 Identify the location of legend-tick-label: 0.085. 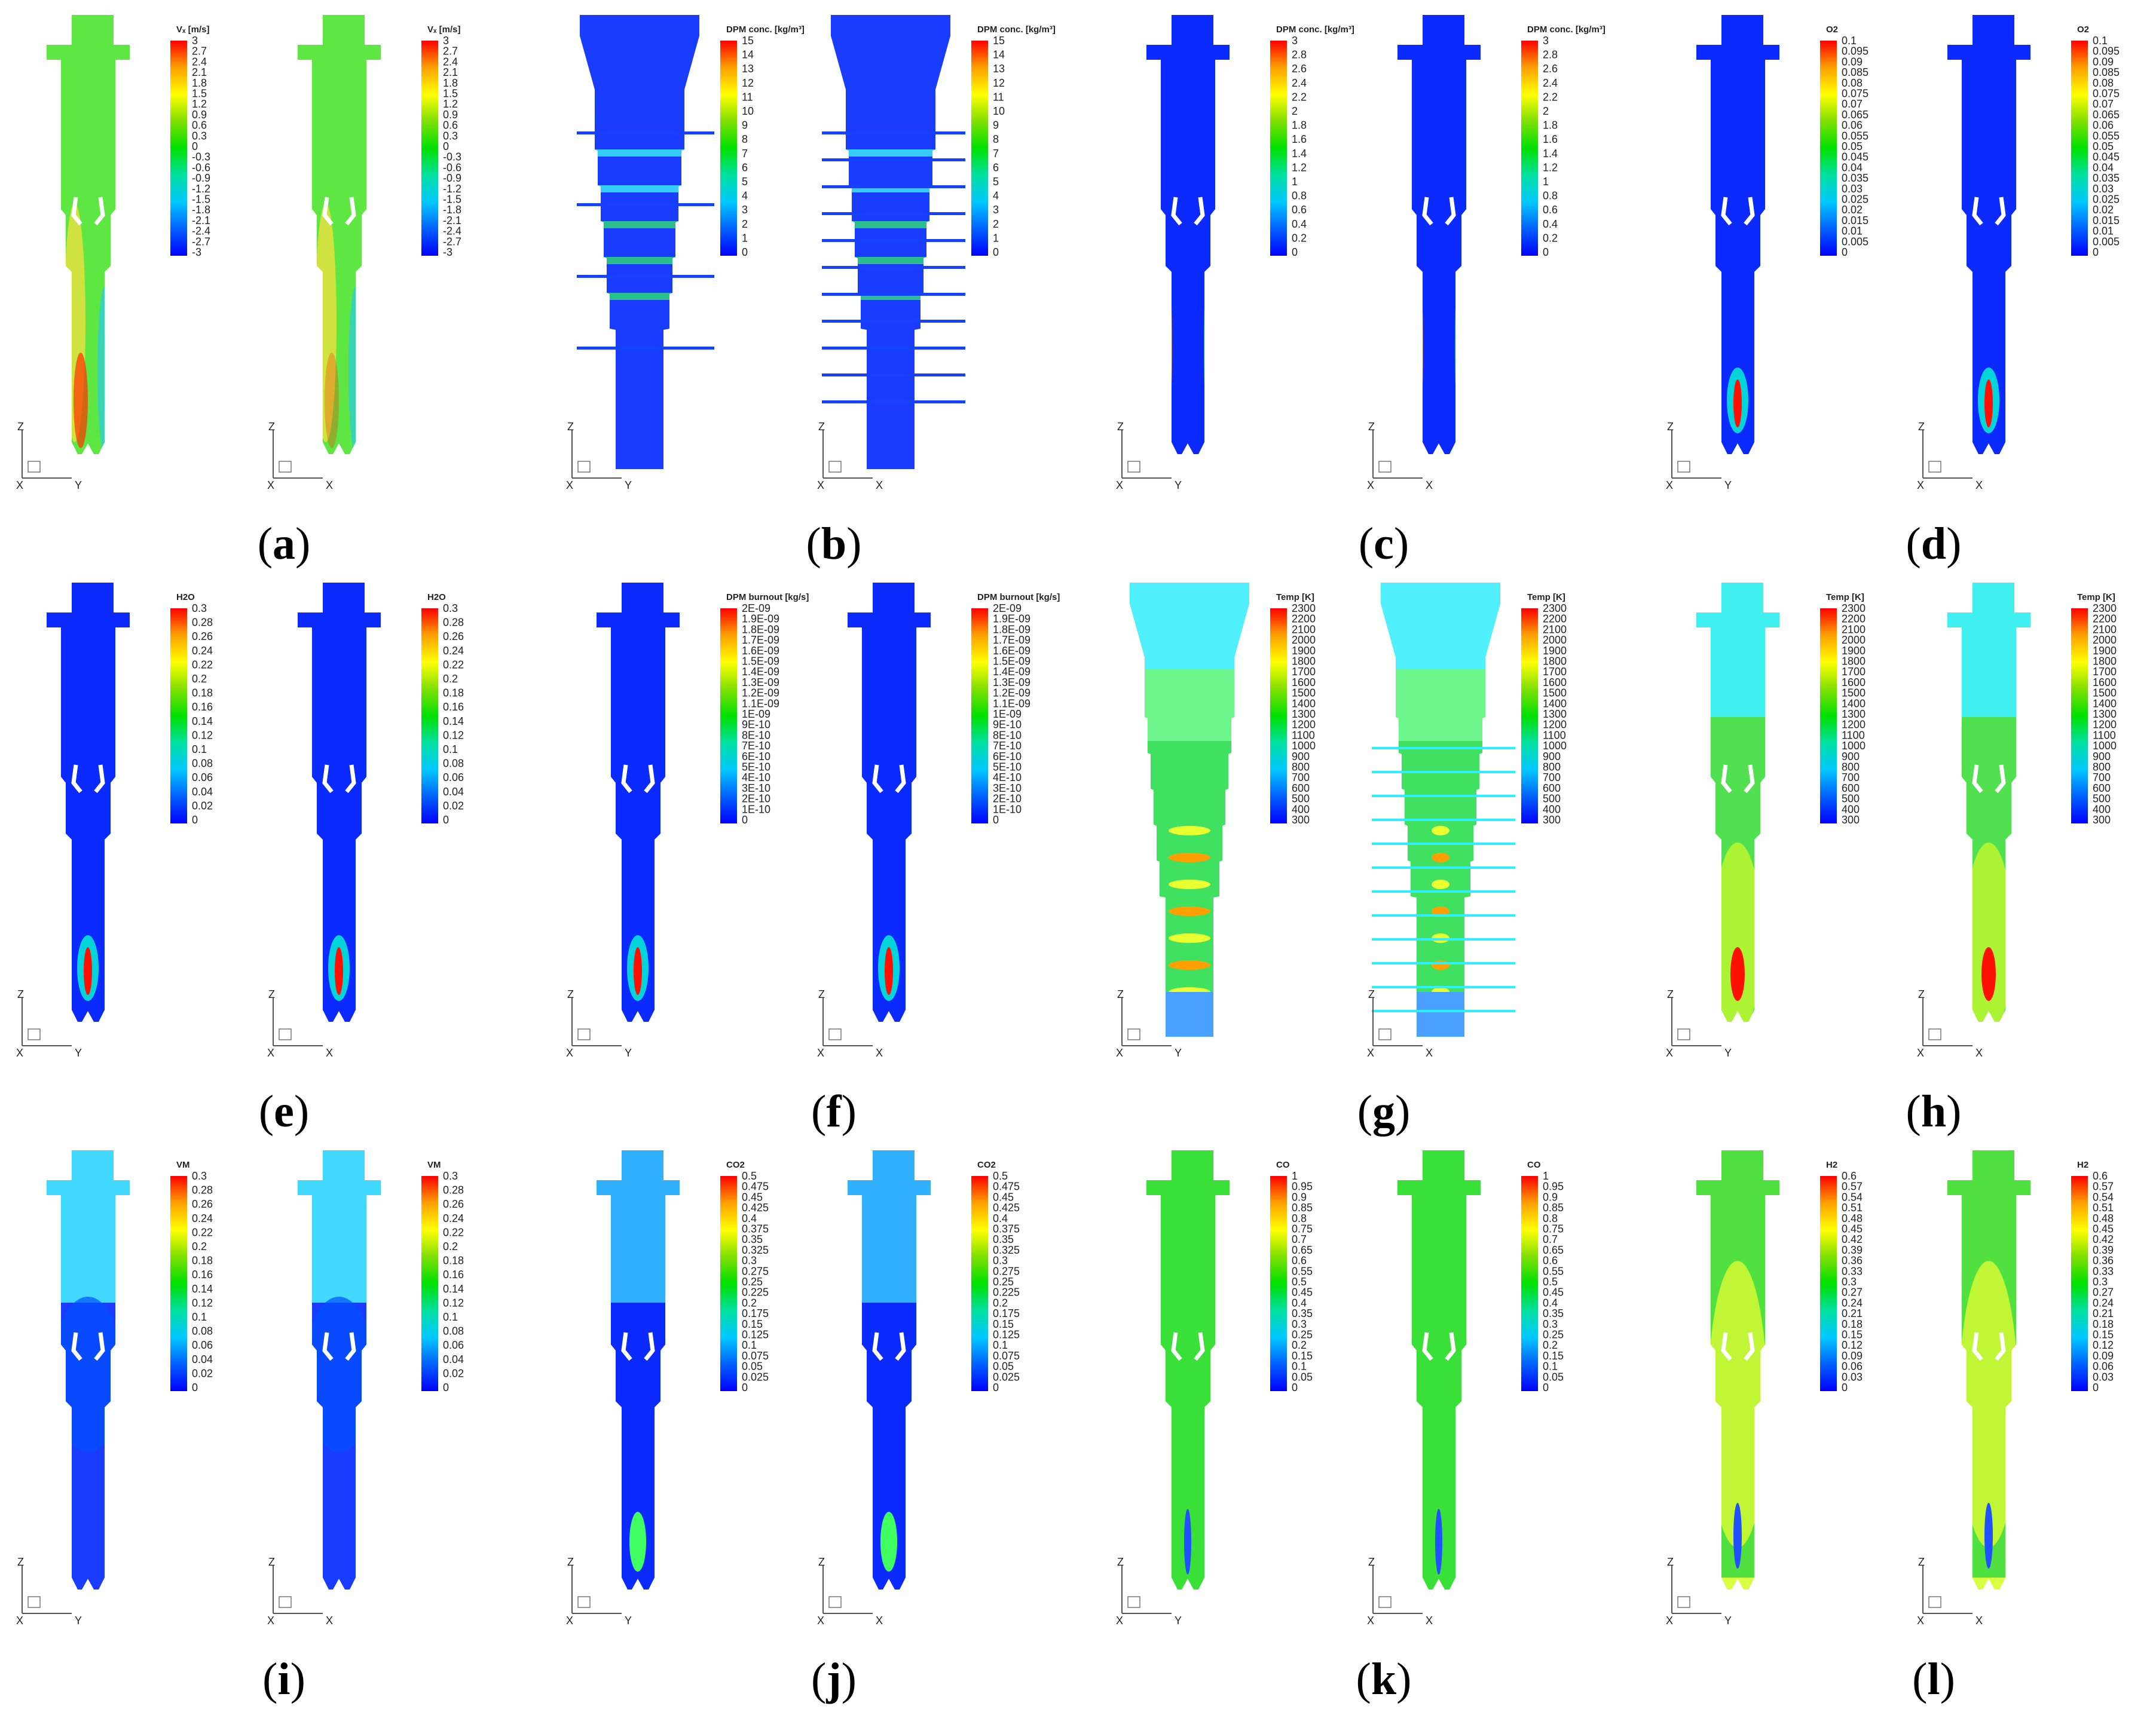
(1855, 72).